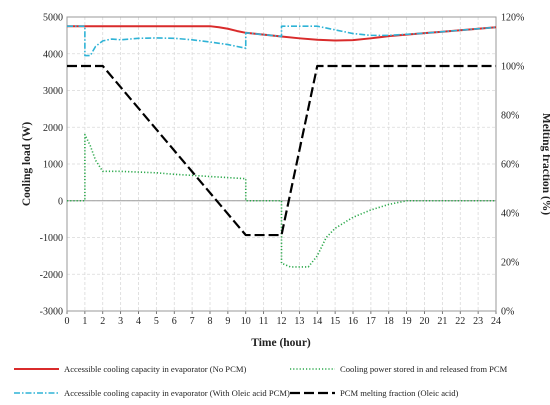  I want to click on x-tick-label: 2, so click(102, 321).